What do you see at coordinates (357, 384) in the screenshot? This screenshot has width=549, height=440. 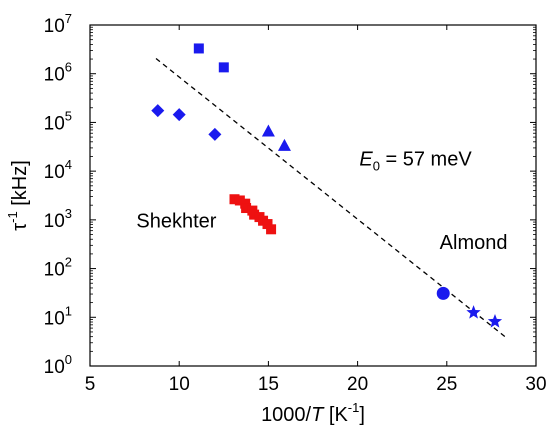 I see `x-tick-label: 20` at bounding box center [357, 384].